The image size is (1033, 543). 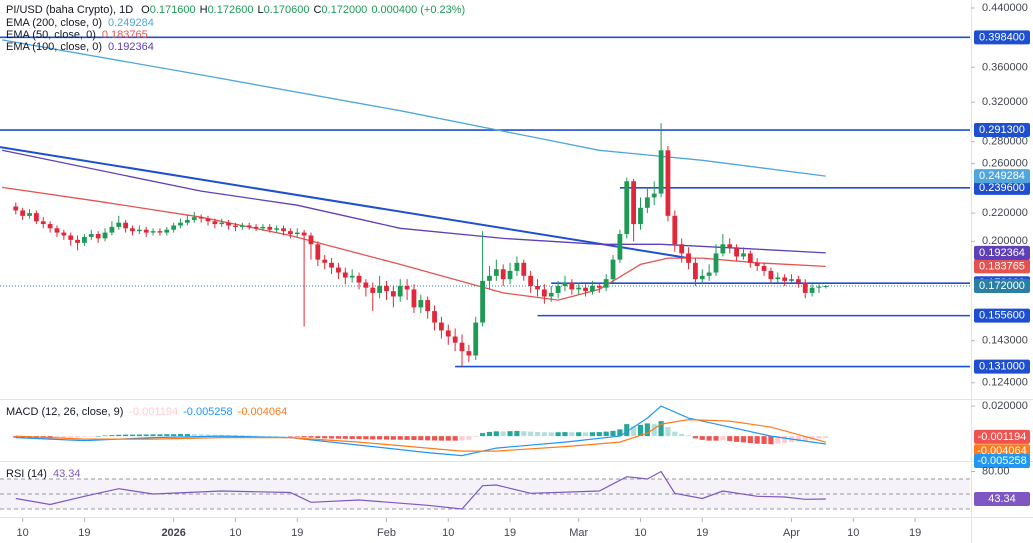 I want to click on y-tick-label: 0.440000, so click(x=1005, y=8).